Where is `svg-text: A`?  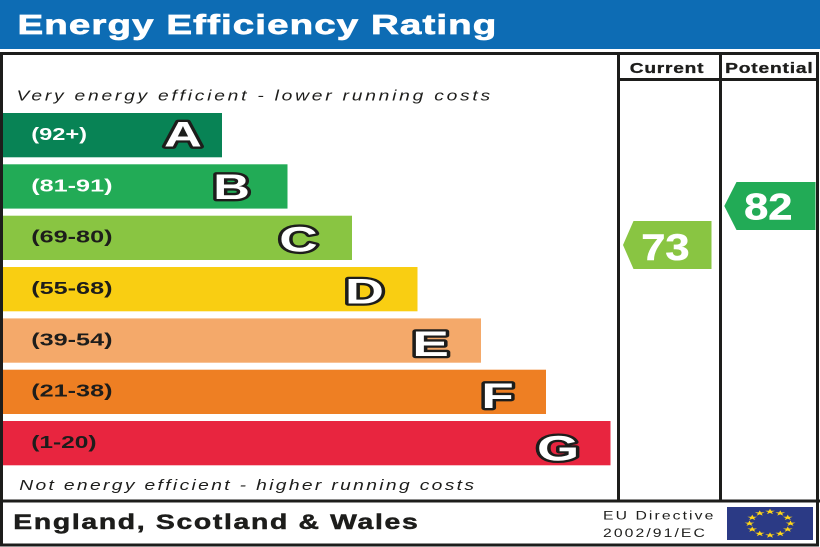 svg-text: A is located at coordinates (183, 135).